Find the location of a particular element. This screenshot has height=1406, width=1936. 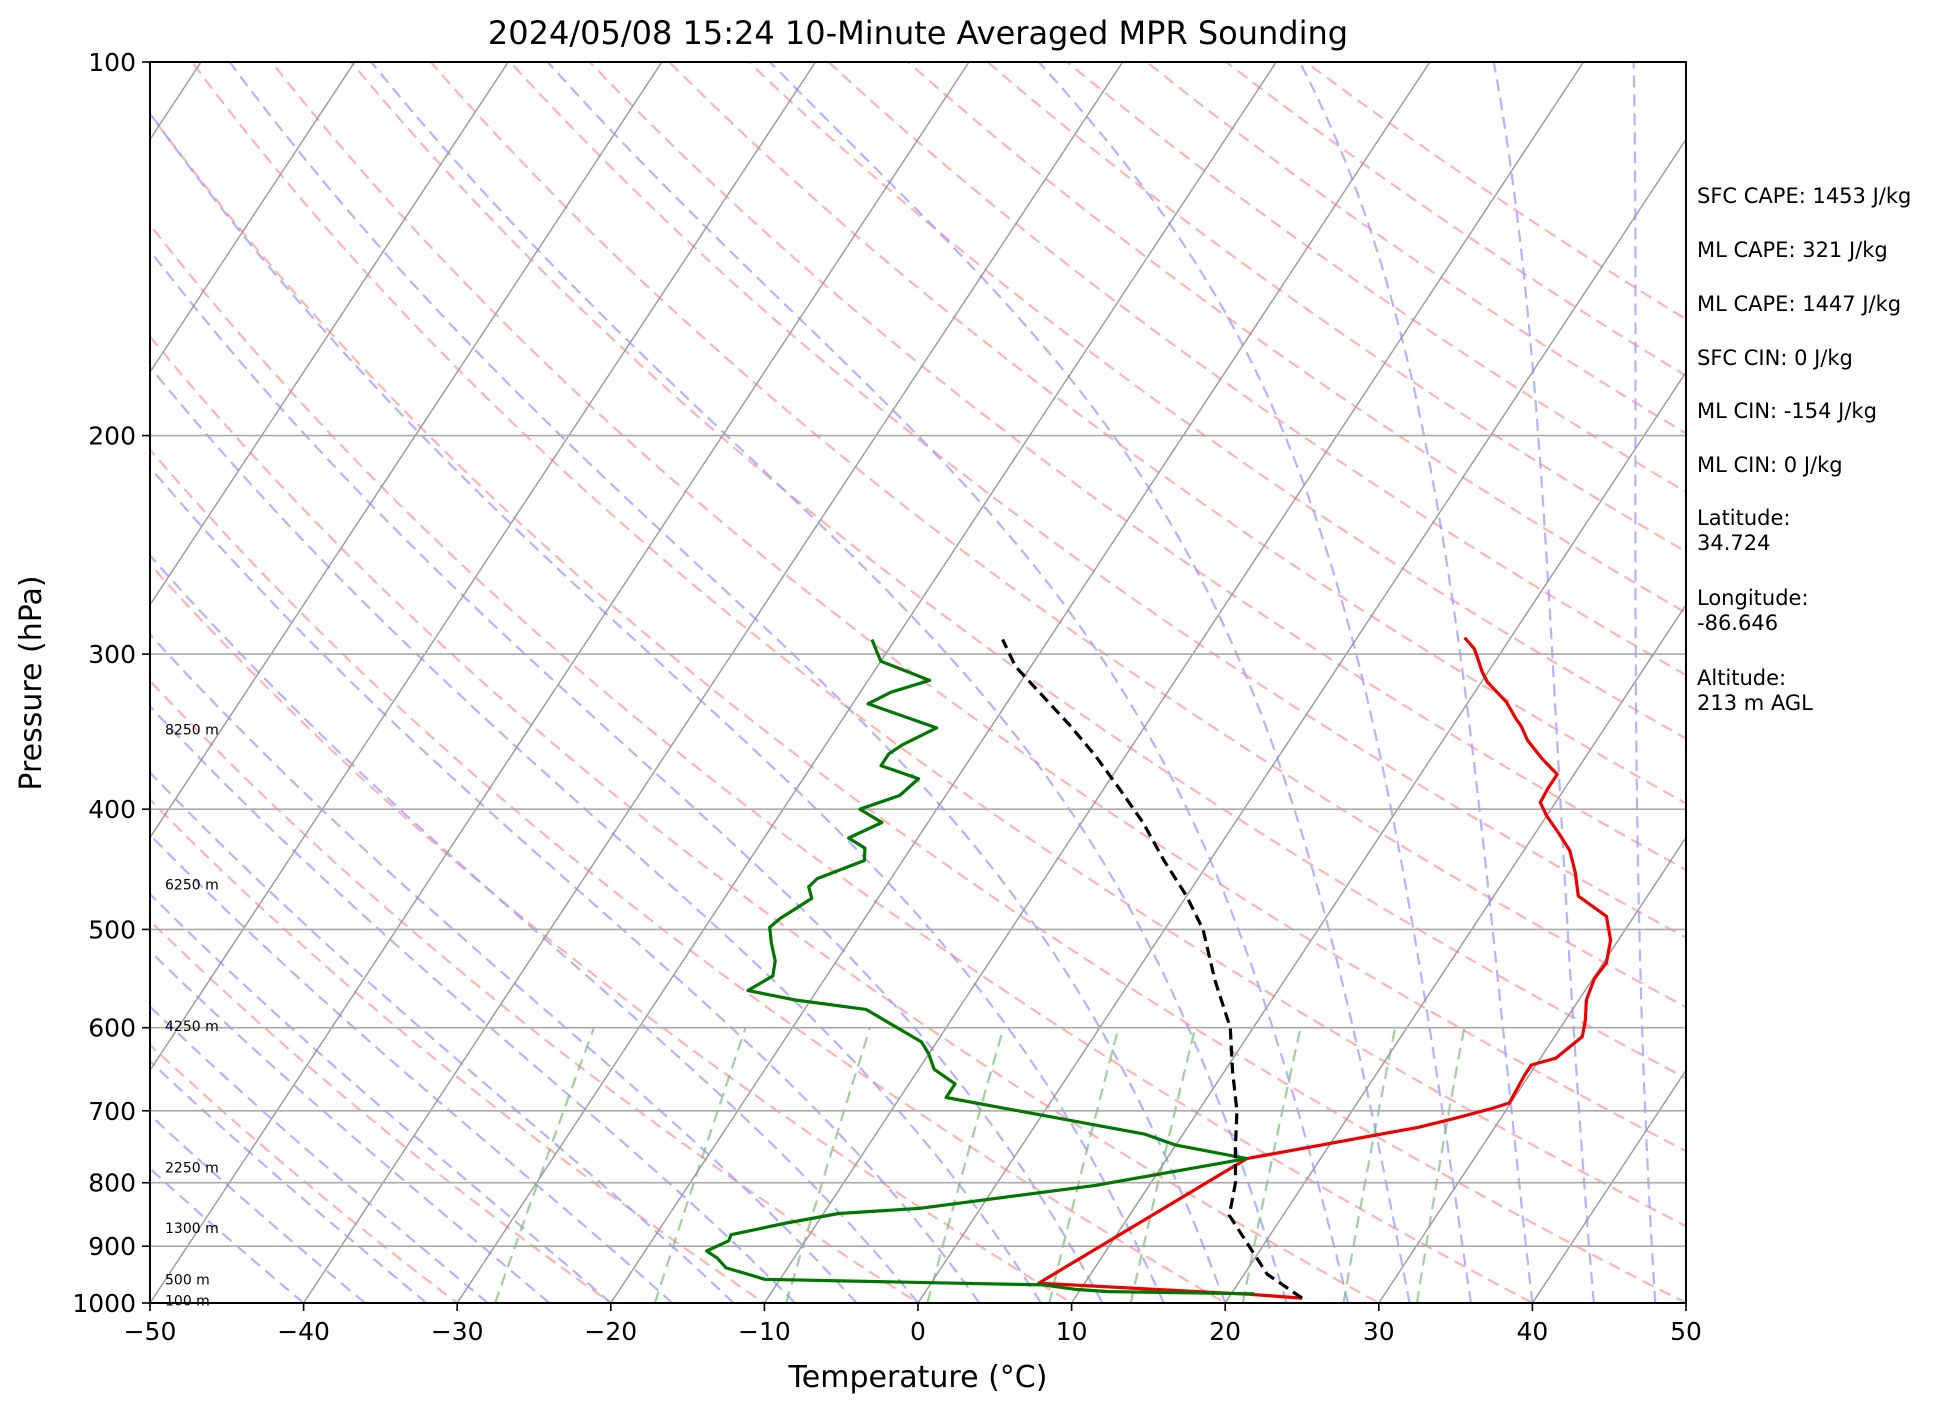

info-line: SFC CIN: 0 J/kg is located at coordinates (1775, 358).